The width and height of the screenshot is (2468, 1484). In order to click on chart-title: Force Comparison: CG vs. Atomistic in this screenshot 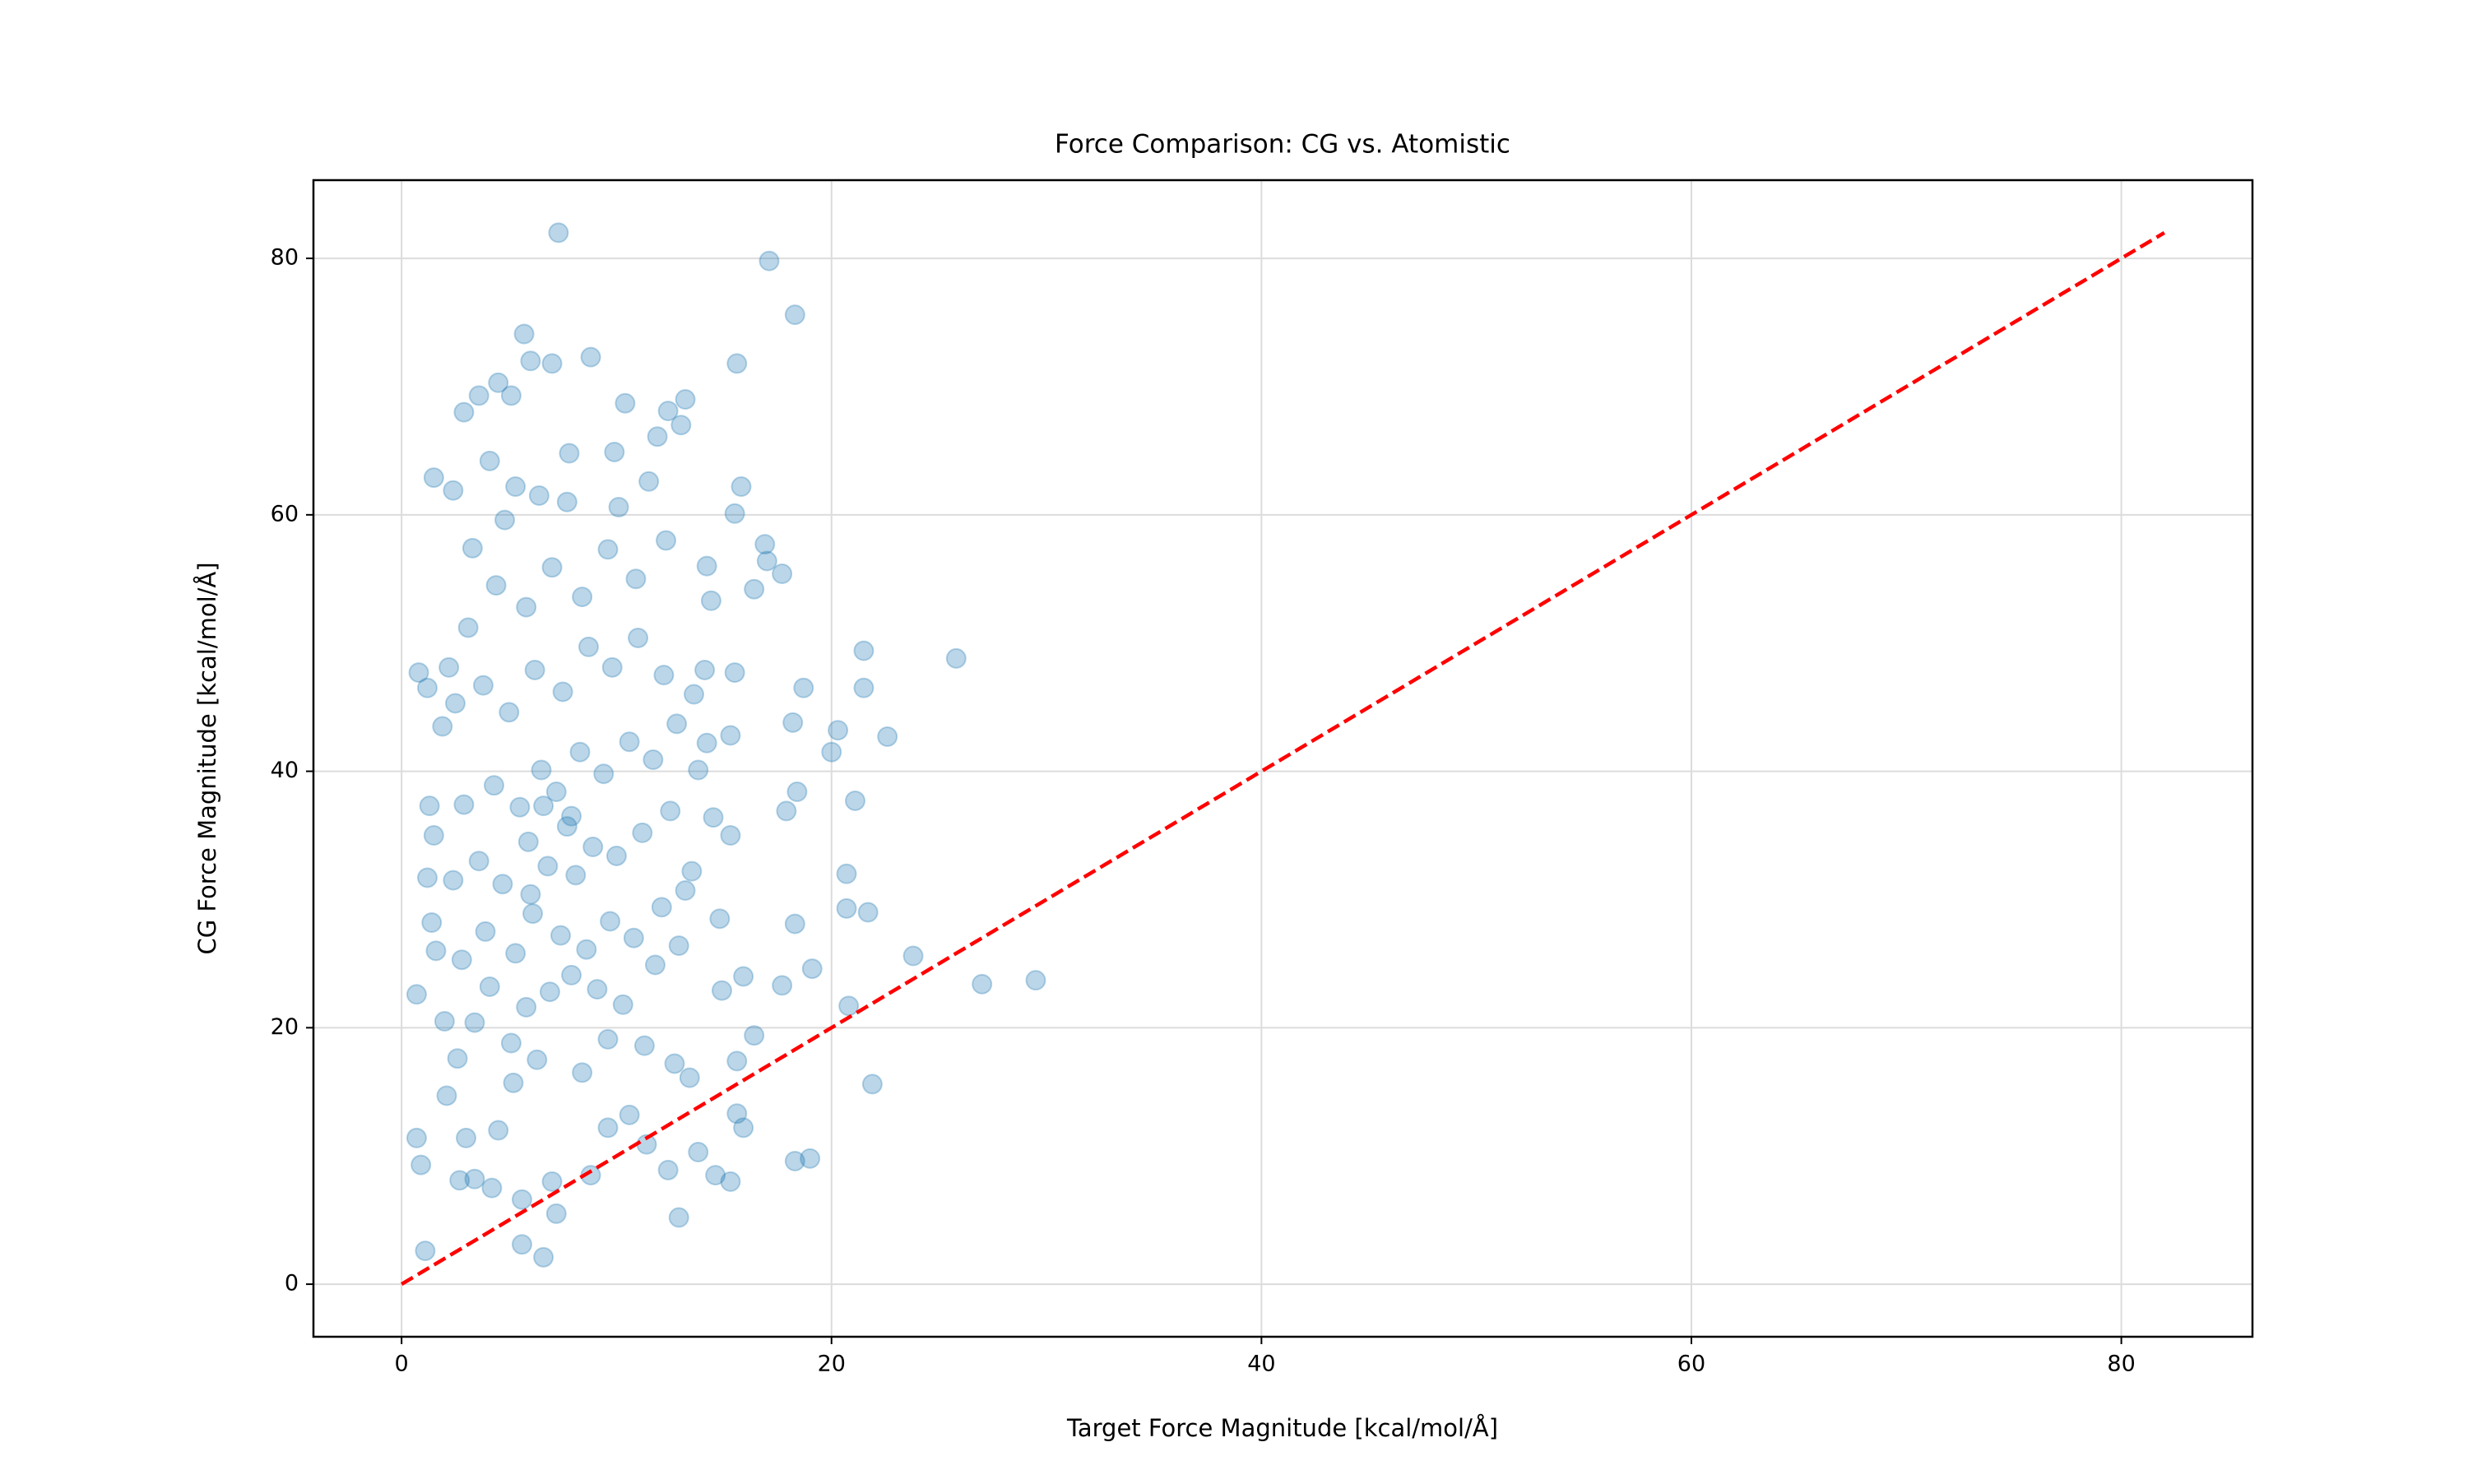, I will do `click(1282, 145)`.